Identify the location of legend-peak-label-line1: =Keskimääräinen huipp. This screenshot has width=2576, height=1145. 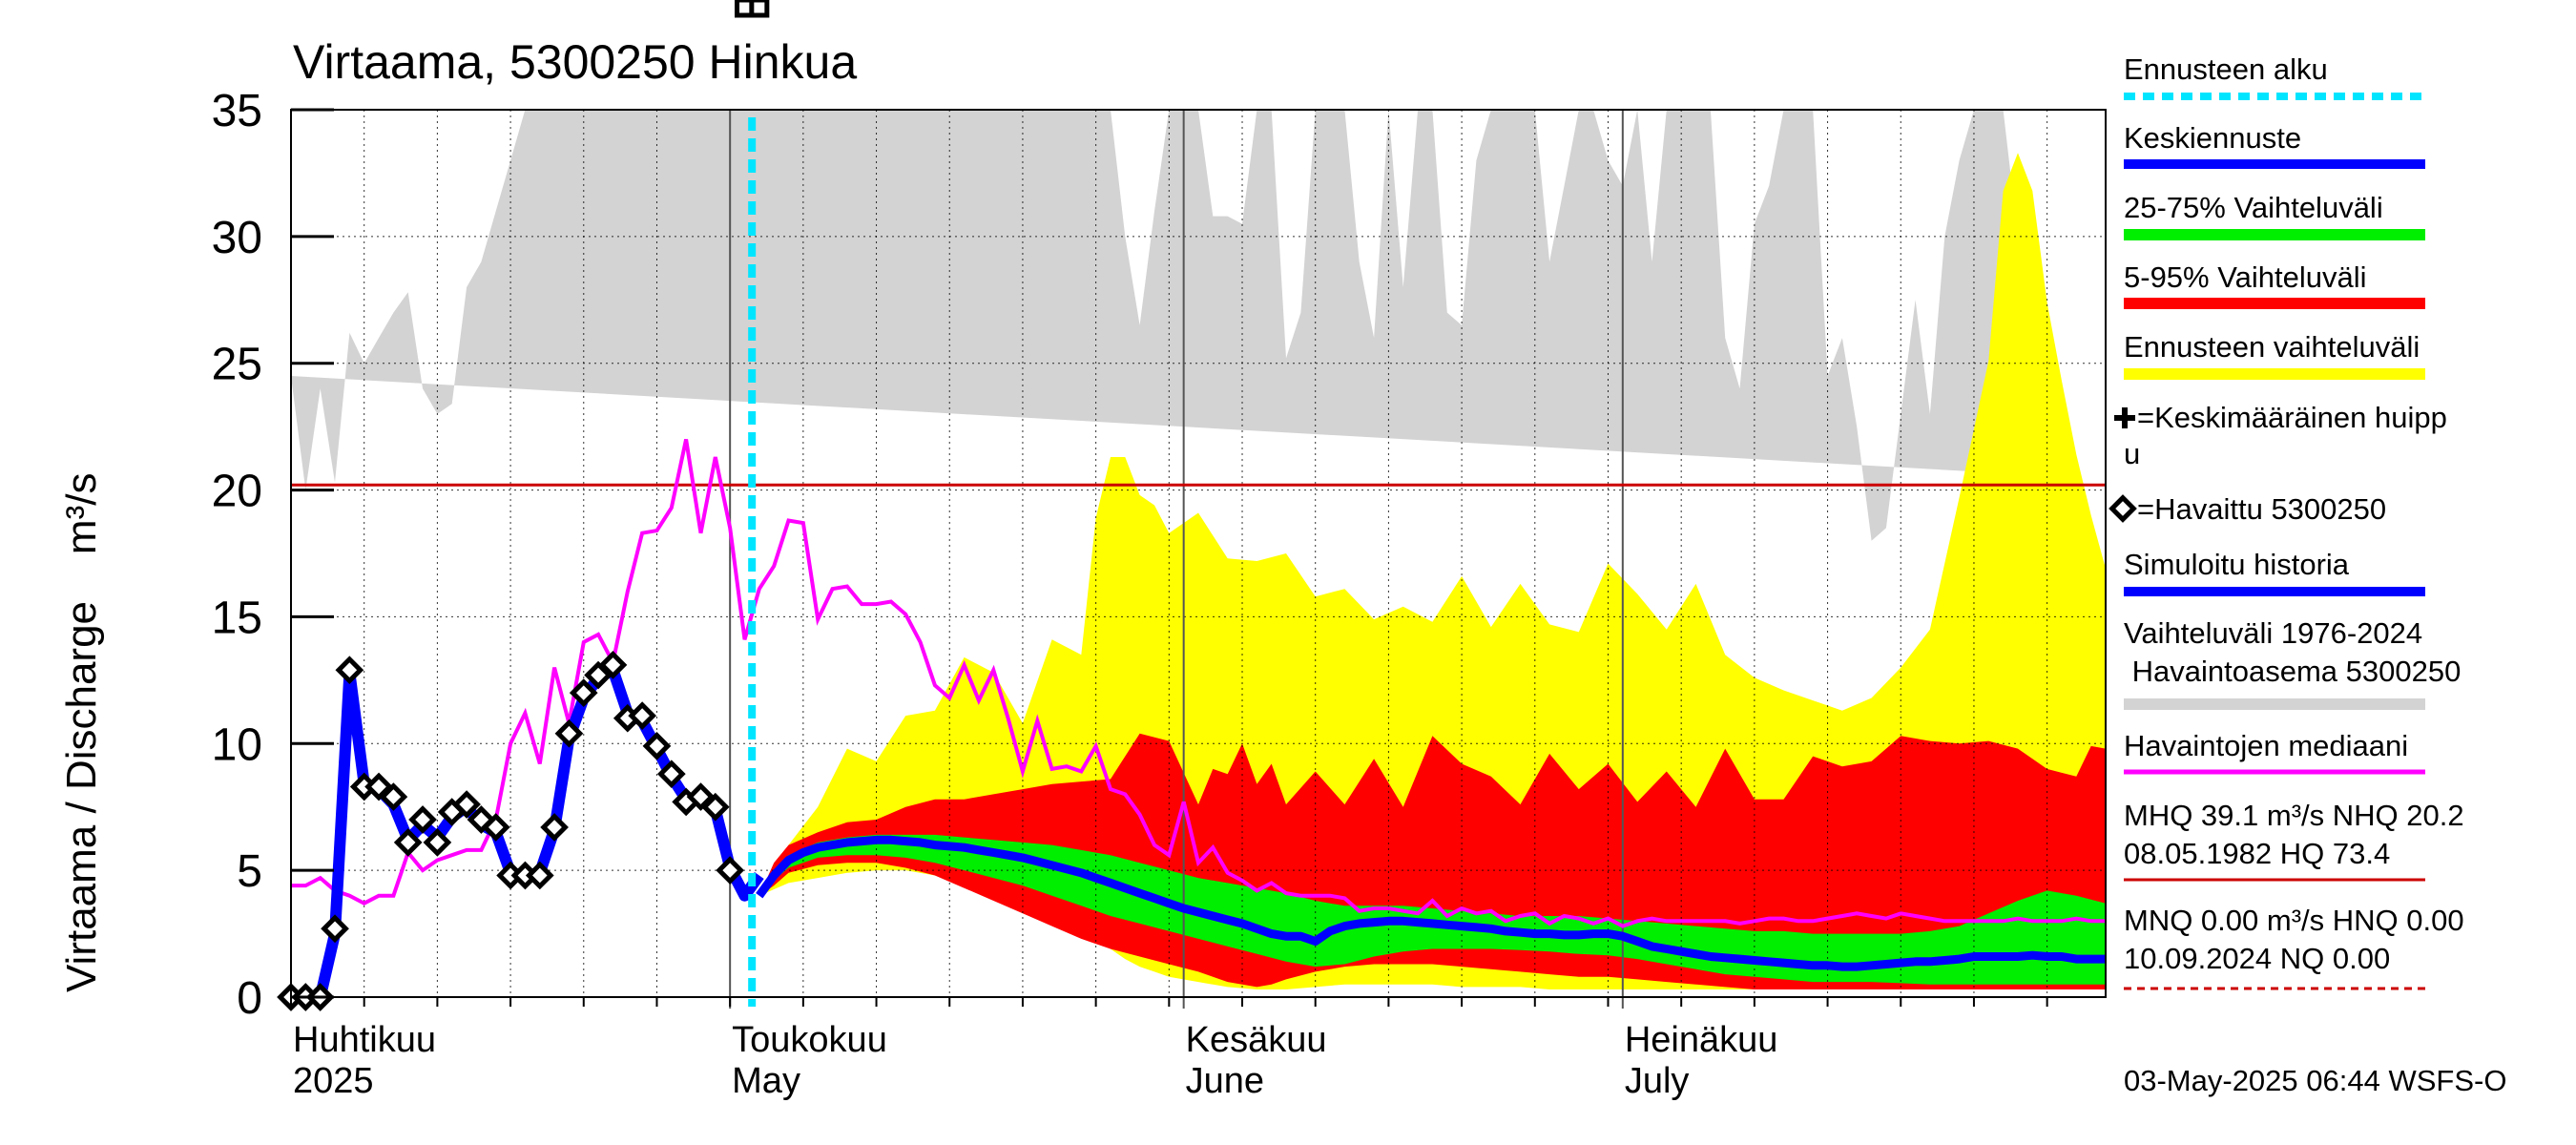
(2292, 418).